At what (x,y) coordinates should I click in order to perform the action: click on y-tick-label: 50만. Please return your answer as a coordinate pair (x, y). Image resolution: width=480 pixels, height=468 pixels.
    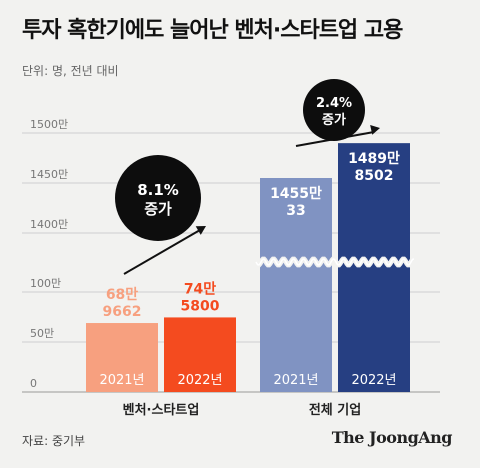
    Looking at the image, I should click on (42, 333).